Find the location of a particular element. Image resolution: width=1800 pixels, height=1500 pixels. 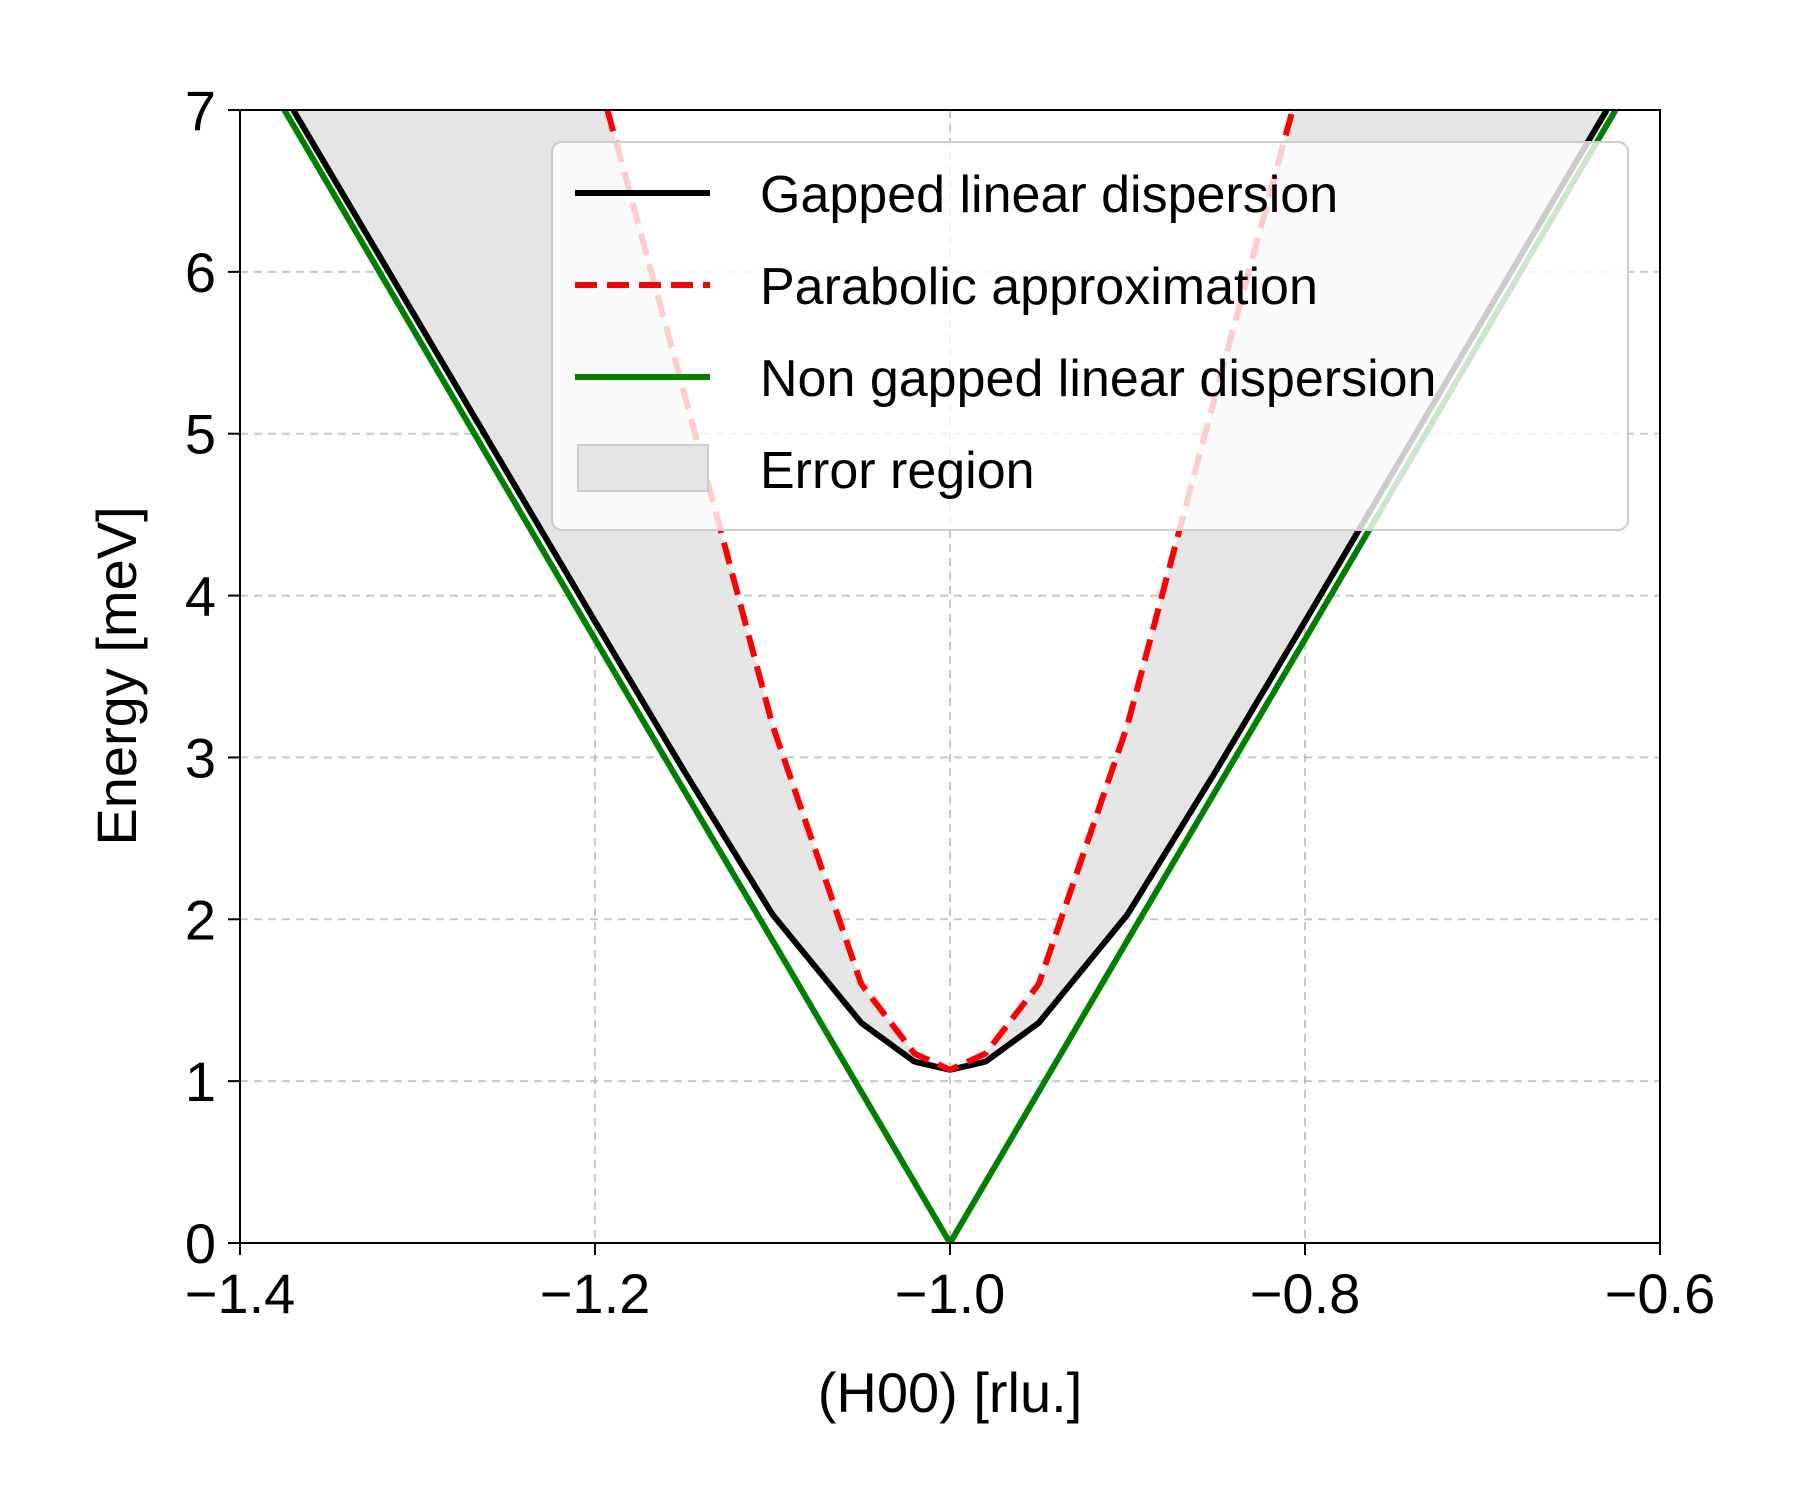

x-axis-label: (H00) [rlu.] is located at coordinates (950, 1392).